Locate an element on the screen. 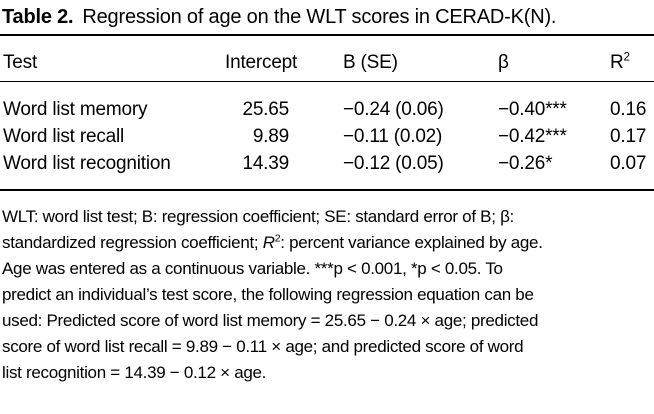 The width and height of the screenshot is (654, 414). b-se-cell: −0.24 (0.06) is located at coordinates (393, 109).